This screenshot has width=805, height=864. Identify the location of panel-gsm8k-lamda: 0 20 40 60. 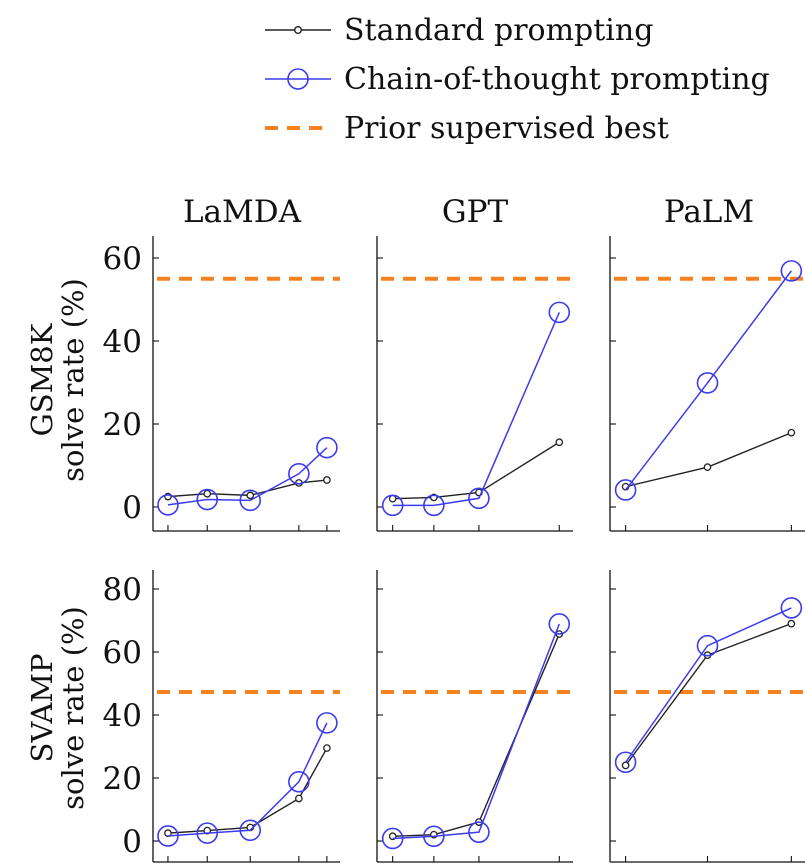
(221, 384).